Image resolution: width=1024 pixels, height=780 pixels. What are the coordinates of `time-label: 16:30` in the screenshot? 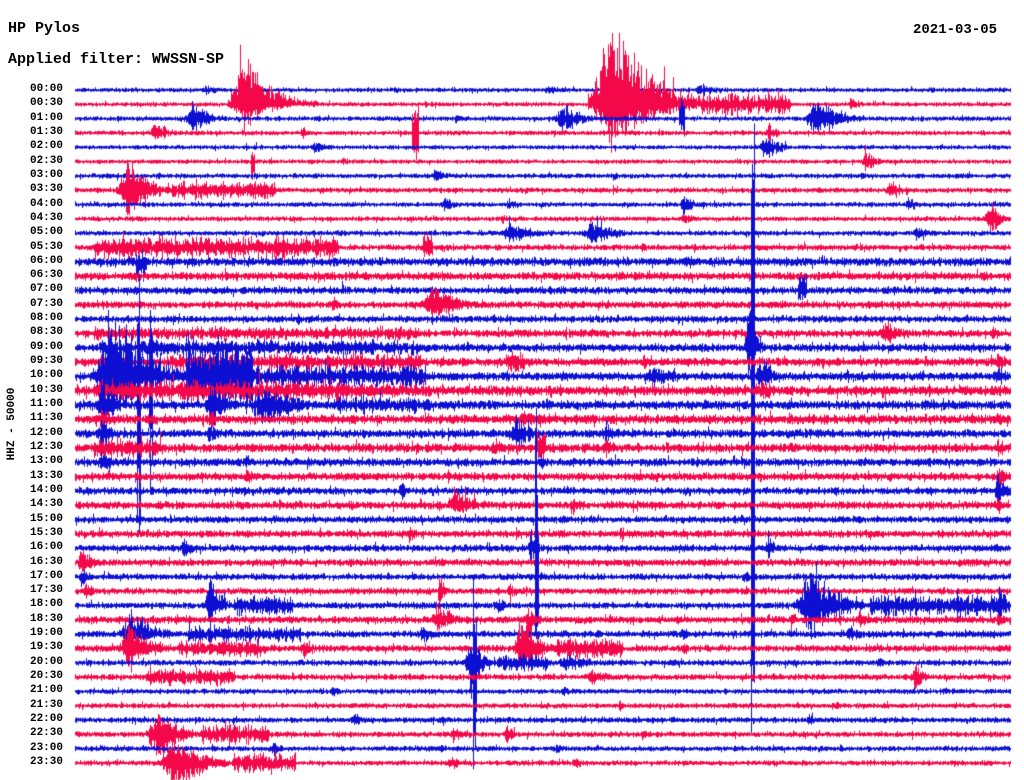 It's located at (46, 561).